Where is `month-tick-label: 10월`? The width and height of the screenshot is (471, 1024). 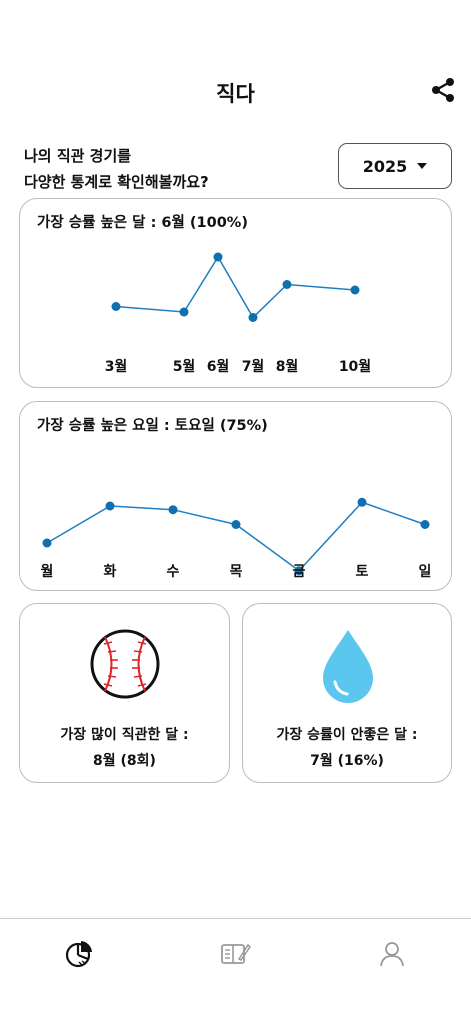 month-tick-label: 10월 is located at coordinates (355, 366).